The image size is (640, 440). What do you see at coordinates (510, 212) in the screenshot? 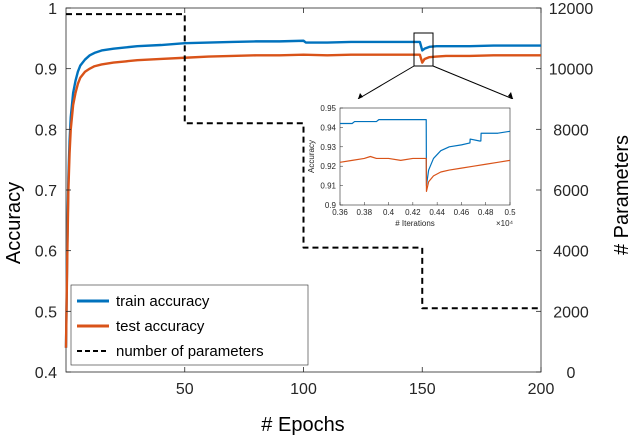
I see `inset-x-tick-label: 0.5` at bounding box center [510, 212].